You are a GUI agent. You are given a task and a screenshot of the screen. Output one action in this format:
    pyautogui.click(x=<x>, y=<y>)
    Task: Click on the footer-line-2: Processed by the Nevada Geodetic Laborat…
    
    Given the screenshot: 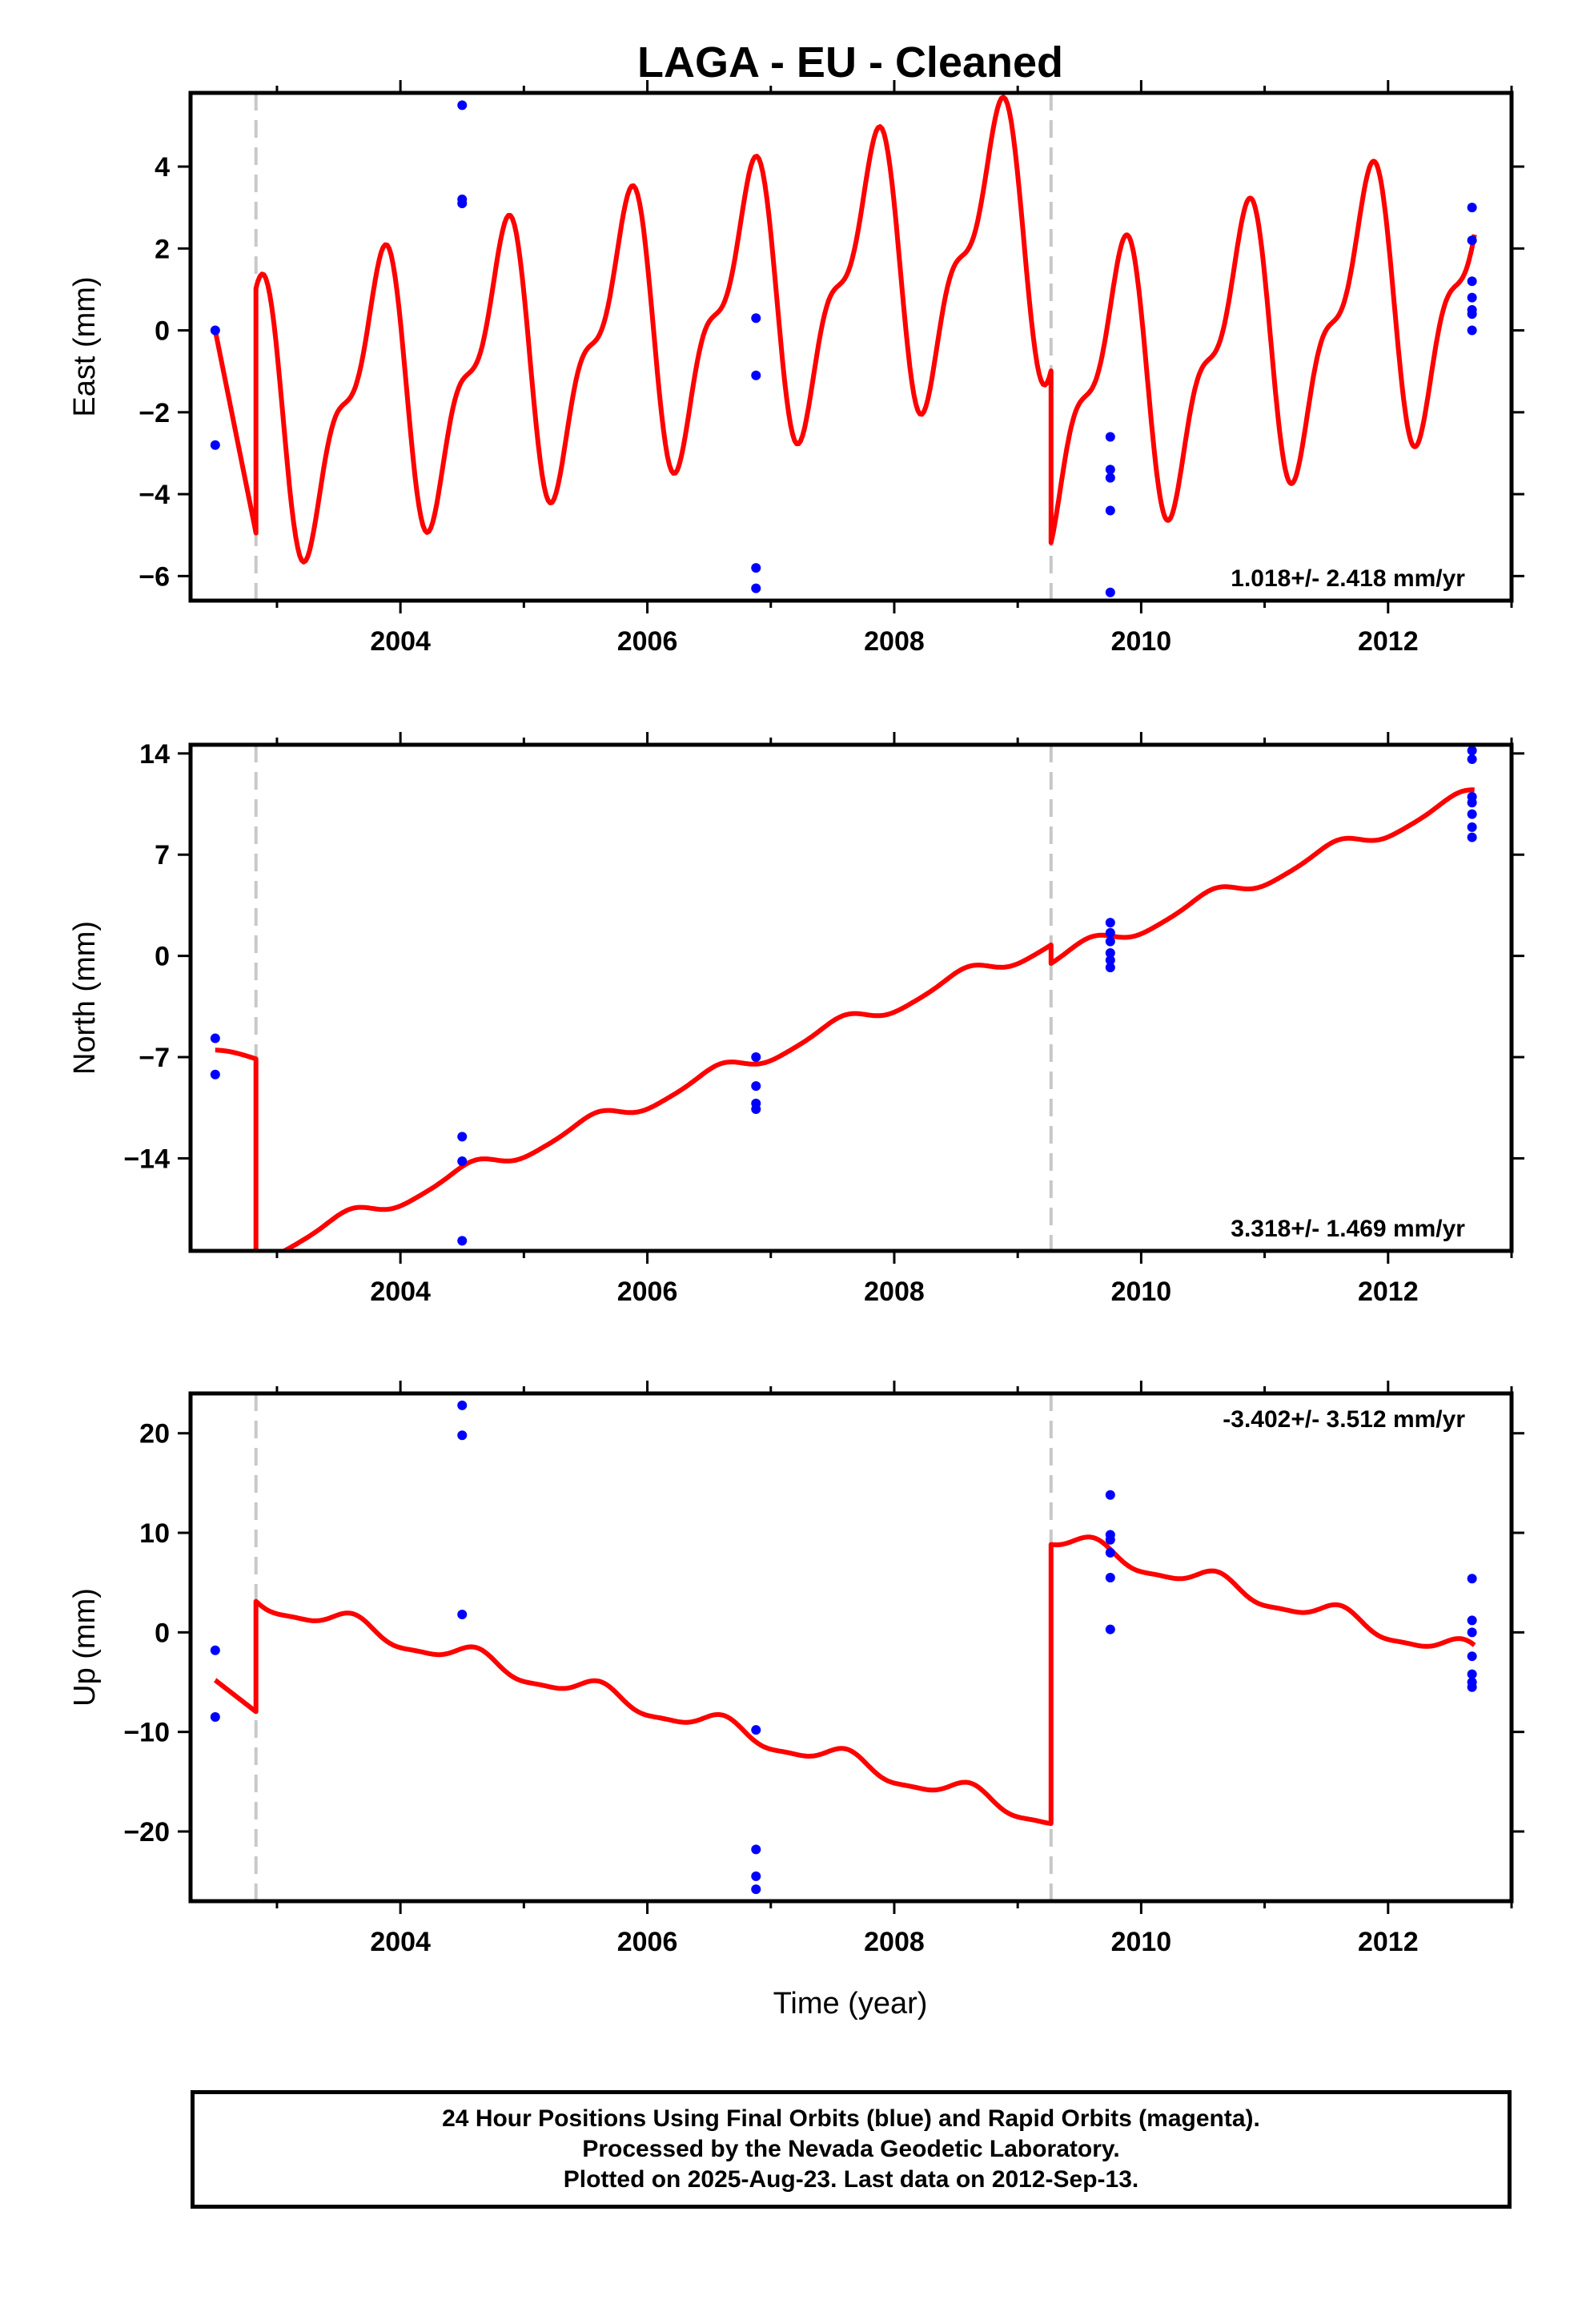 What is the action you would take?
    pyautogui.click(x=851, y=2149)
    